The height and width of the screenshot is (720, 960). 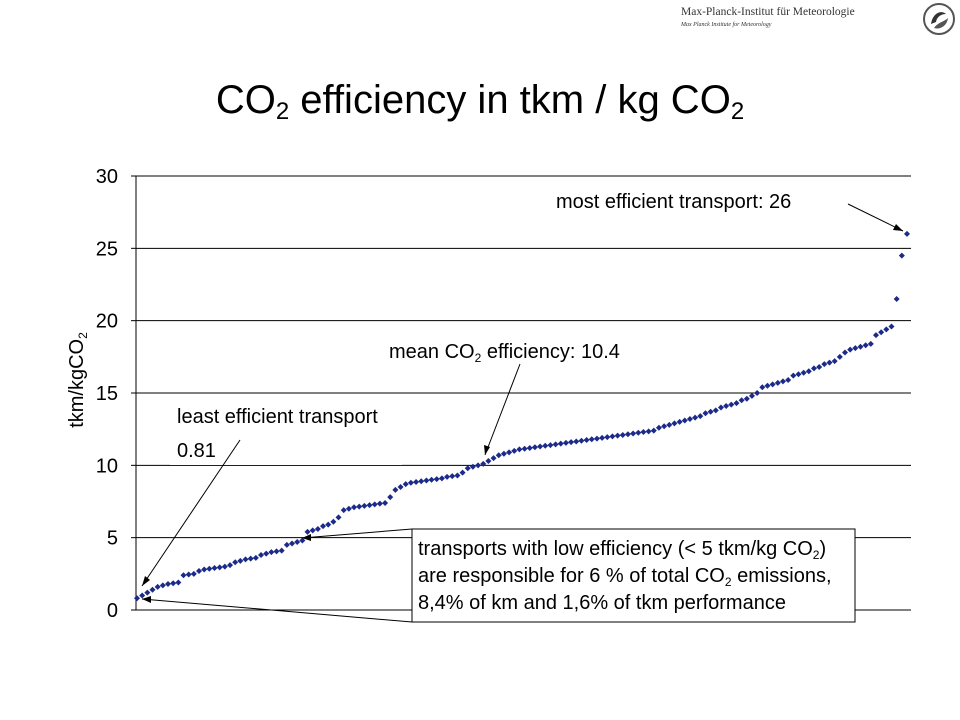 I want to click on chart-title: CO2 efficiency in tkm / kg CO2, so click(x=480, y=102).